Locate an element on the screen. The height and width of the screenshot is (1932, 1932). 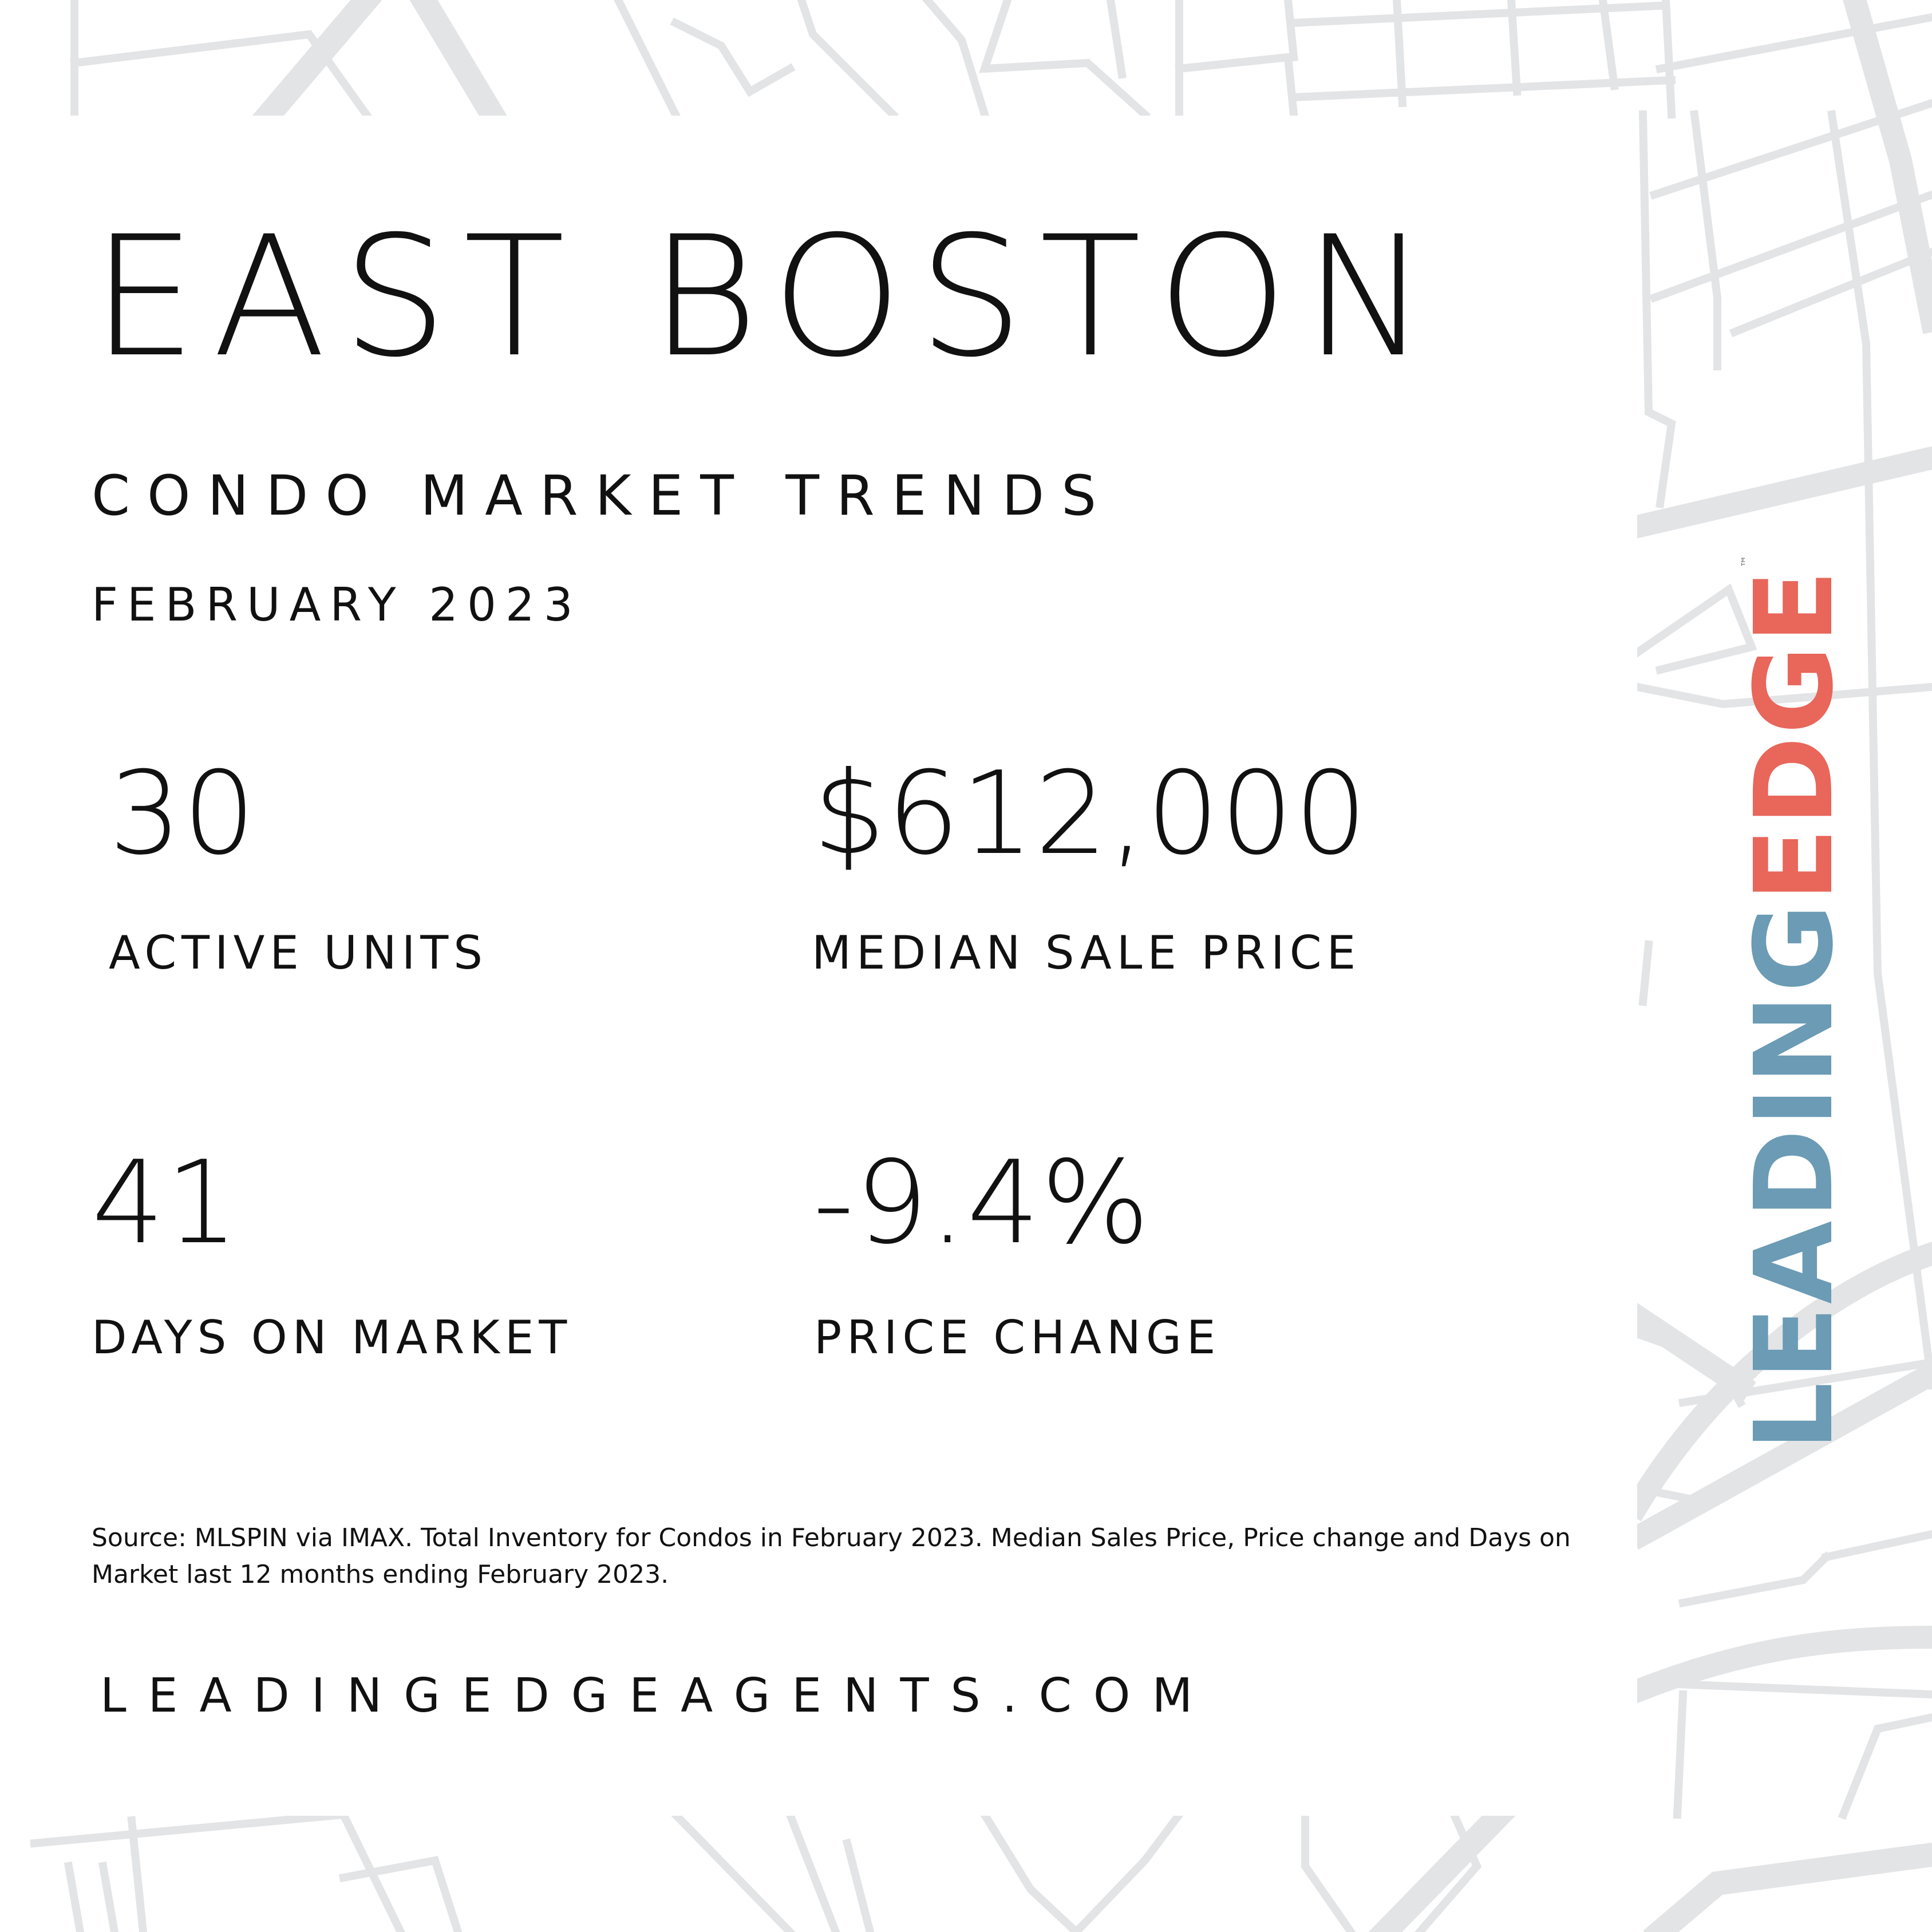
leading-edge-logo: LEADINGEDGE™ is located at coordinates (1794, 1001).